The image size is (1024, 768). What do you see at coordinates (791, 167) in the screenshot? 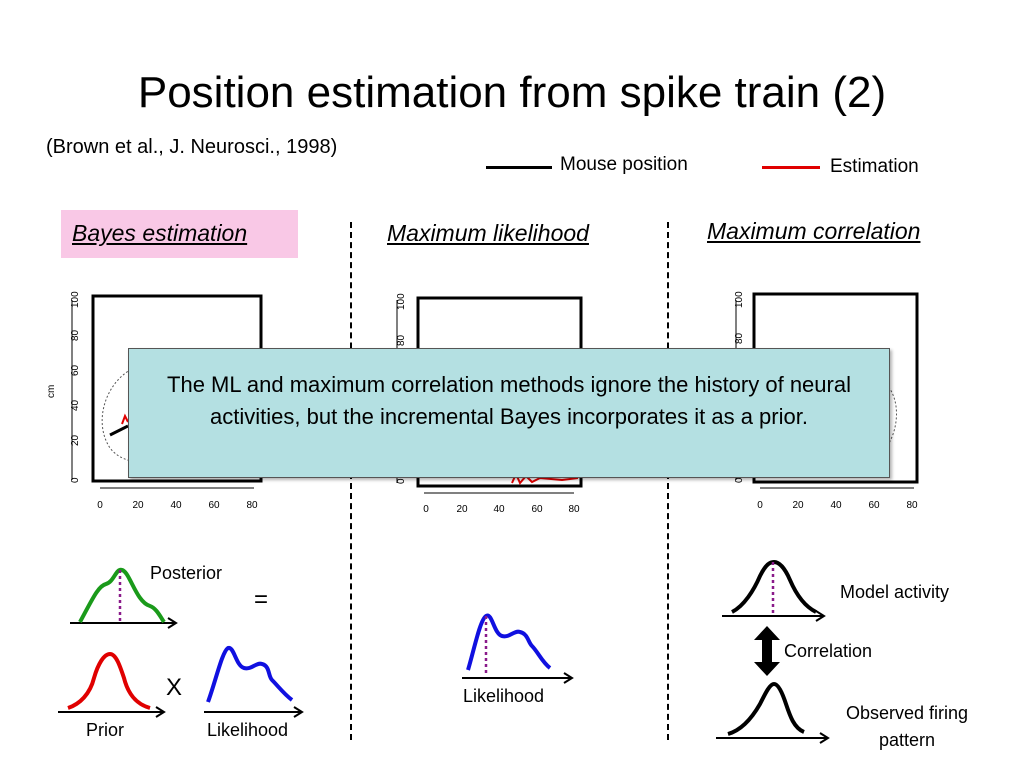
I see `estimation-legend-line` at bounding box center [791, 167].